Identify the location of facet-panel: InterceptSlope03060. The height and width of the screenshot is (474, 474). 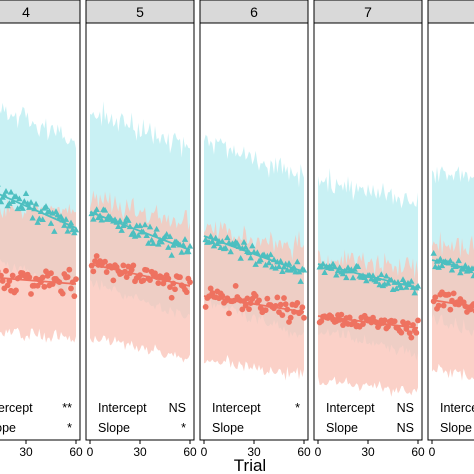
(450, 229).